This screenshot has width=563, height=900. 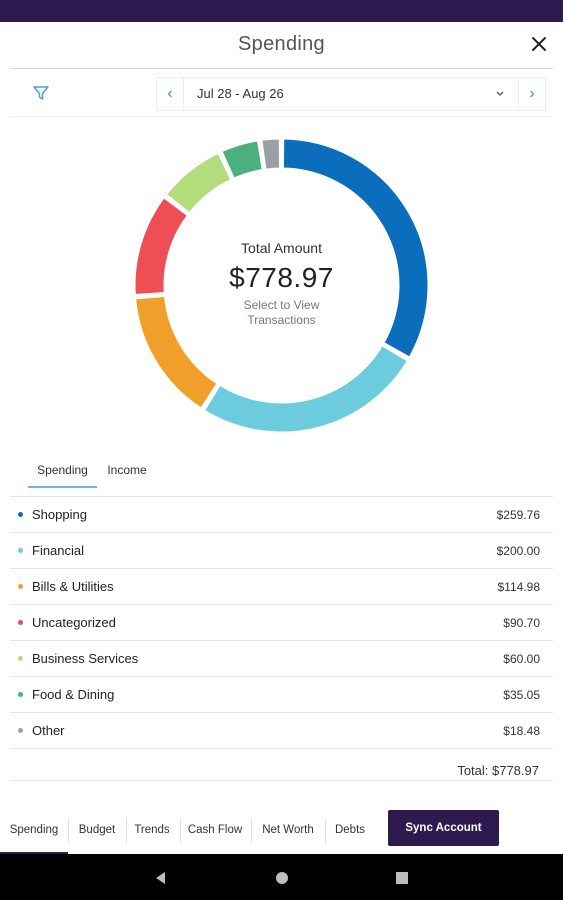 I want to click on chevron-left-icon, so click(x=169, y=94).